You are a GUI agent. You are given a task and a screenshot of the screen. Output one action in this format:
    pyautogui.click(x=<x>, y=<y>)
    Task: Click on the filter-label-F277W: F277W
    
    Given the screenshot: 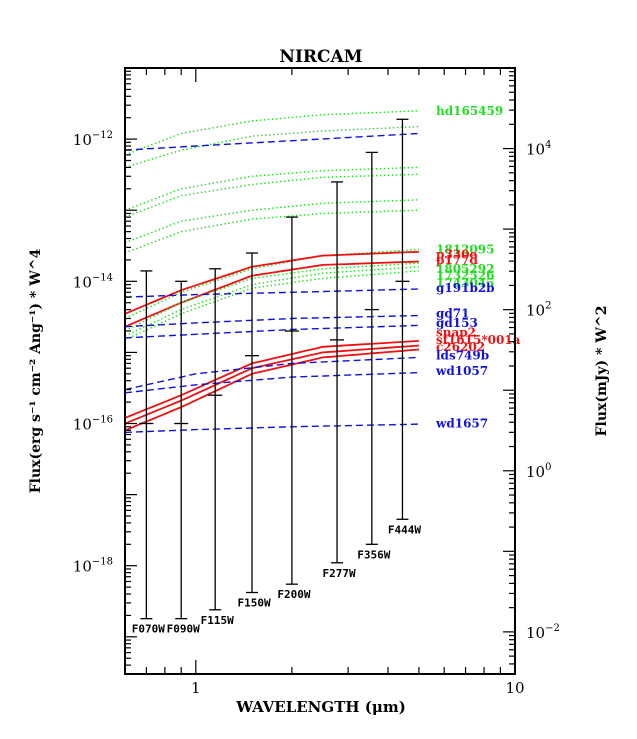 What is the action you would take?
    pyautogui.click(x=338, y=573)
    